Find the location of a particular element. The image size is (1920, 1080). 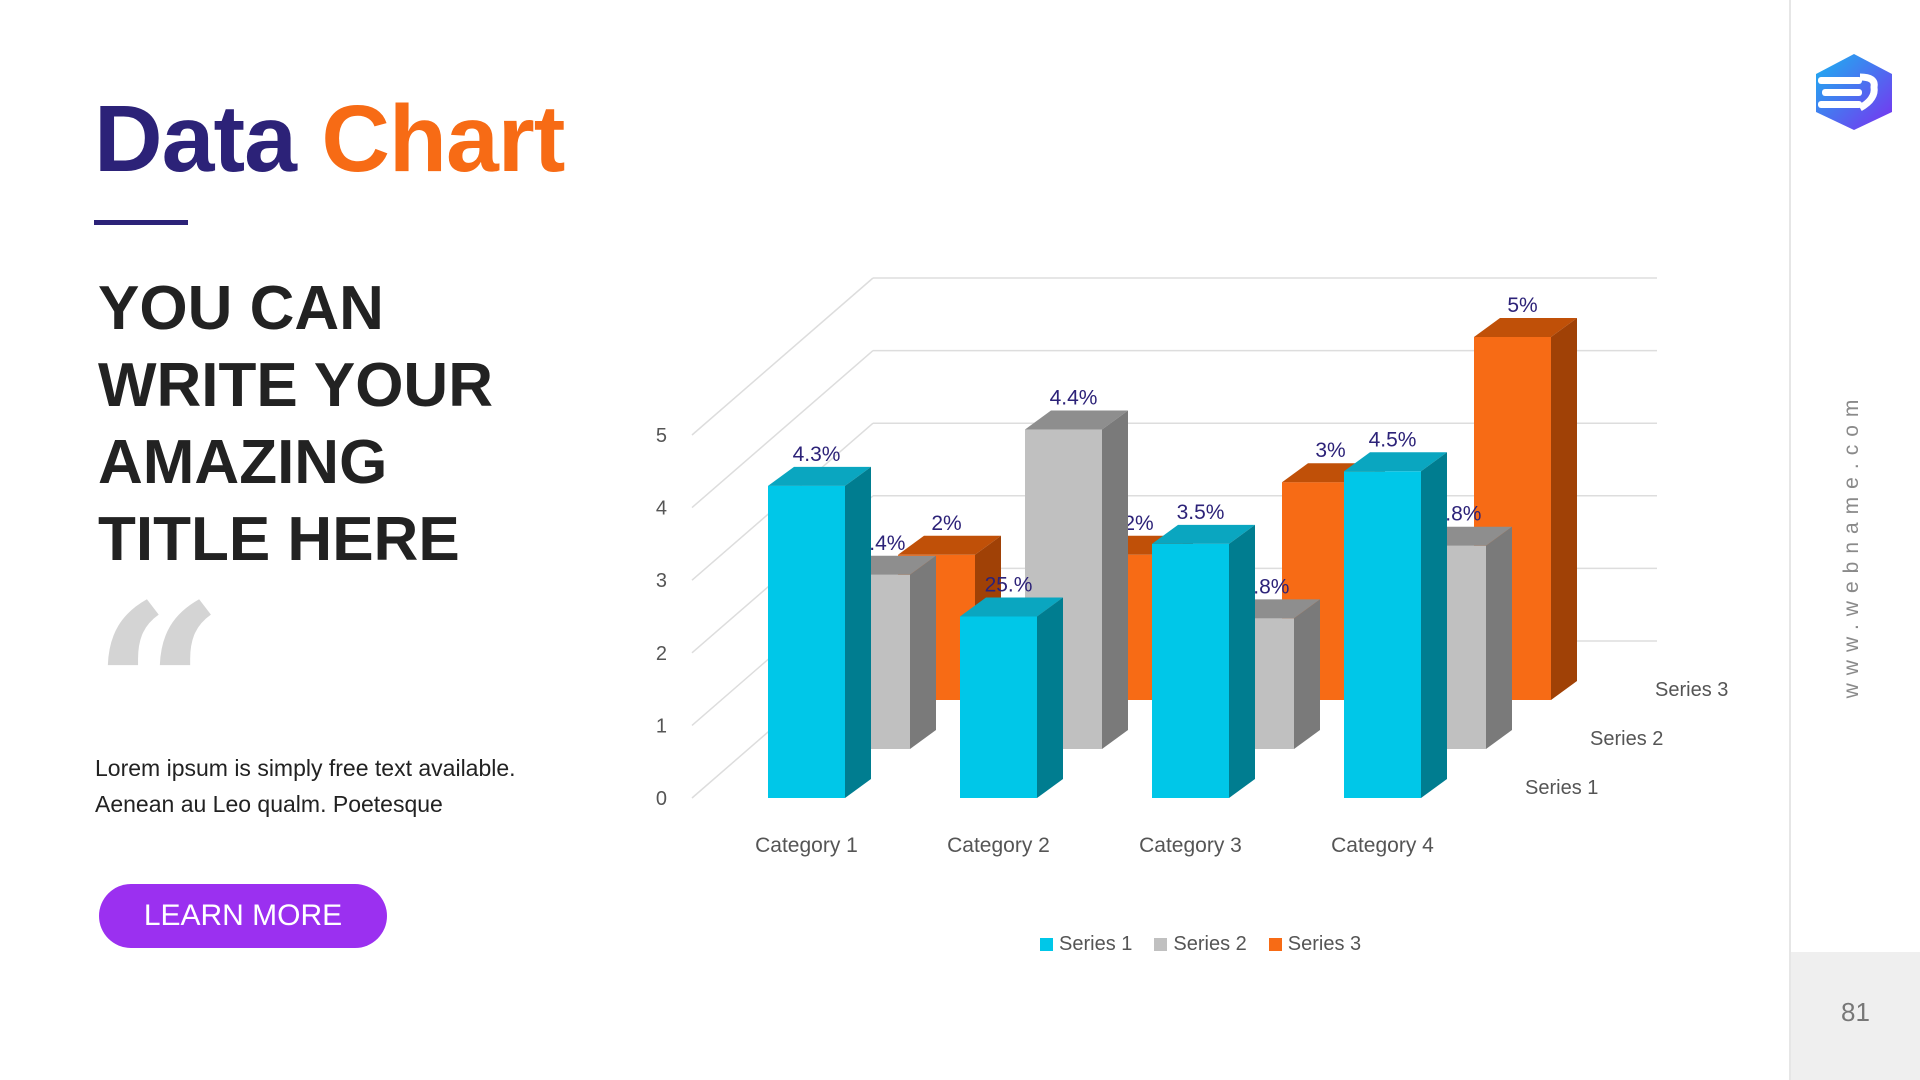

depth-axis-label: Series 3 is located at coordinates (1691, 690).